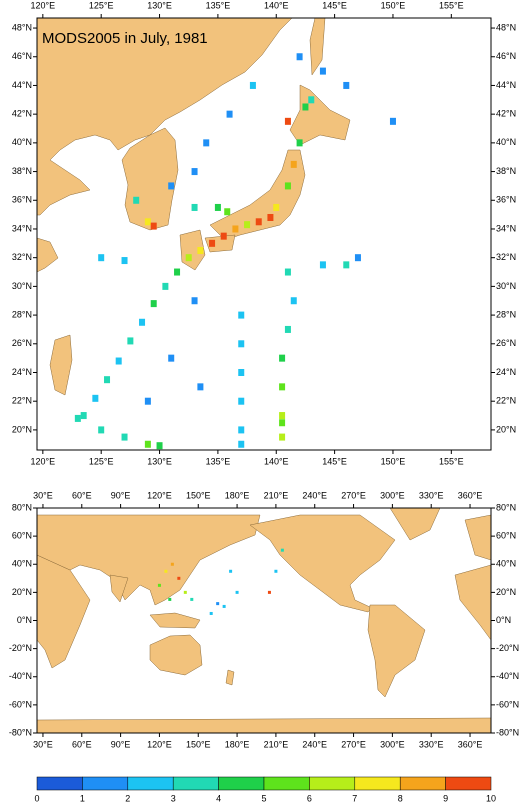  I want to click on x-tick-label: 180°E, so click(237, 495).